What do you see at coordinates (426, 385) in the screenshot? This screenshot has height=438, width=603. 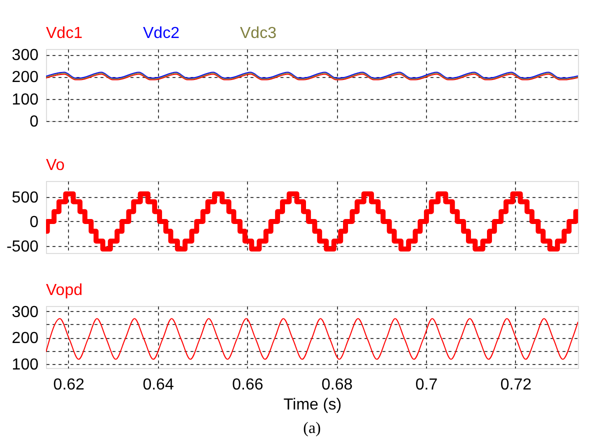 I see `x-tick-label: 0.7` at bounding box center [426, 385].